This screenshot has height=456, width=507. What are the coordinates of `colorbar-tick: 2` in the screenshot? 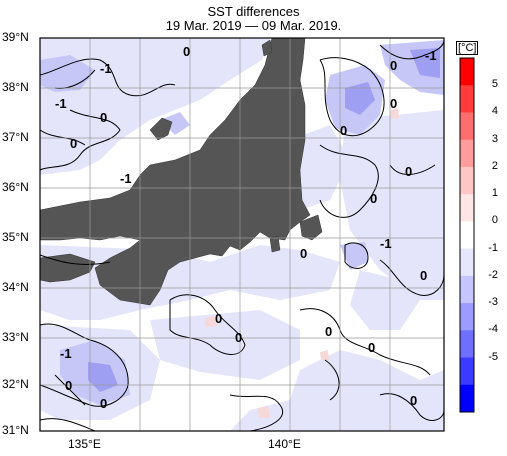 It's located at (494, 165).